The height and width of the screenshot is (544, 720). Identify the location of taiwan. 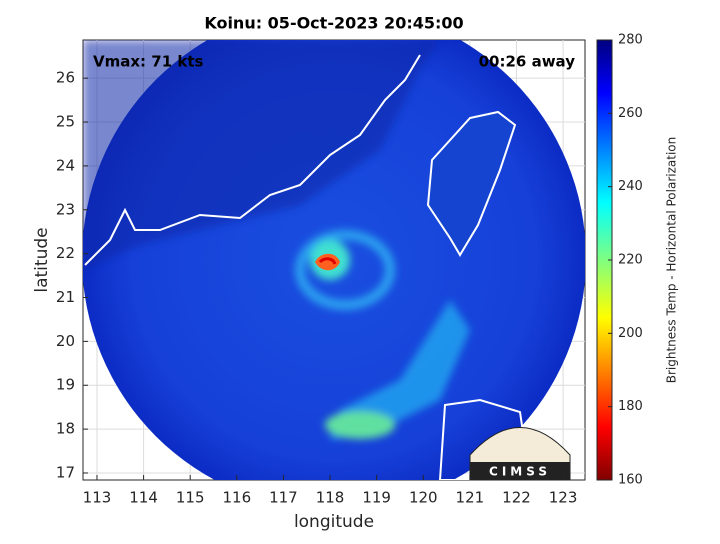
(471, 183).